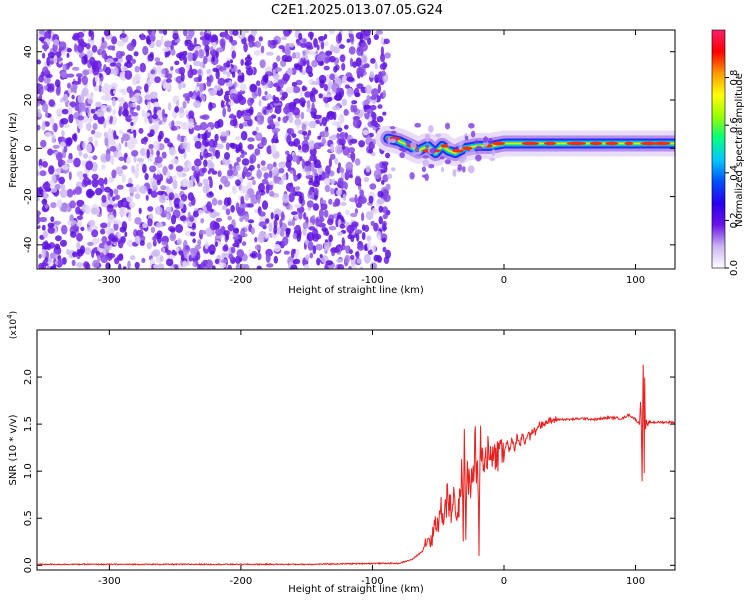 This screenshot has height=600, width=750. What do you see at coordinates (718, 149) in the screenshot?
I see `colorbar-gradient` at bounding box center [718, 149].